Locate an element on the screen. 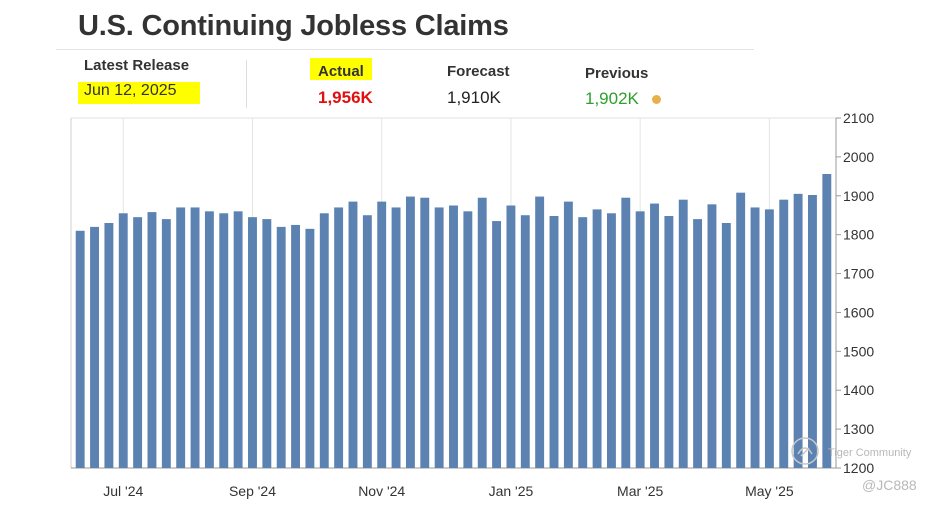 The width and height of the screenshot is (943, 506). x-tick-label: May '25 is located at coordinates (769, 491).